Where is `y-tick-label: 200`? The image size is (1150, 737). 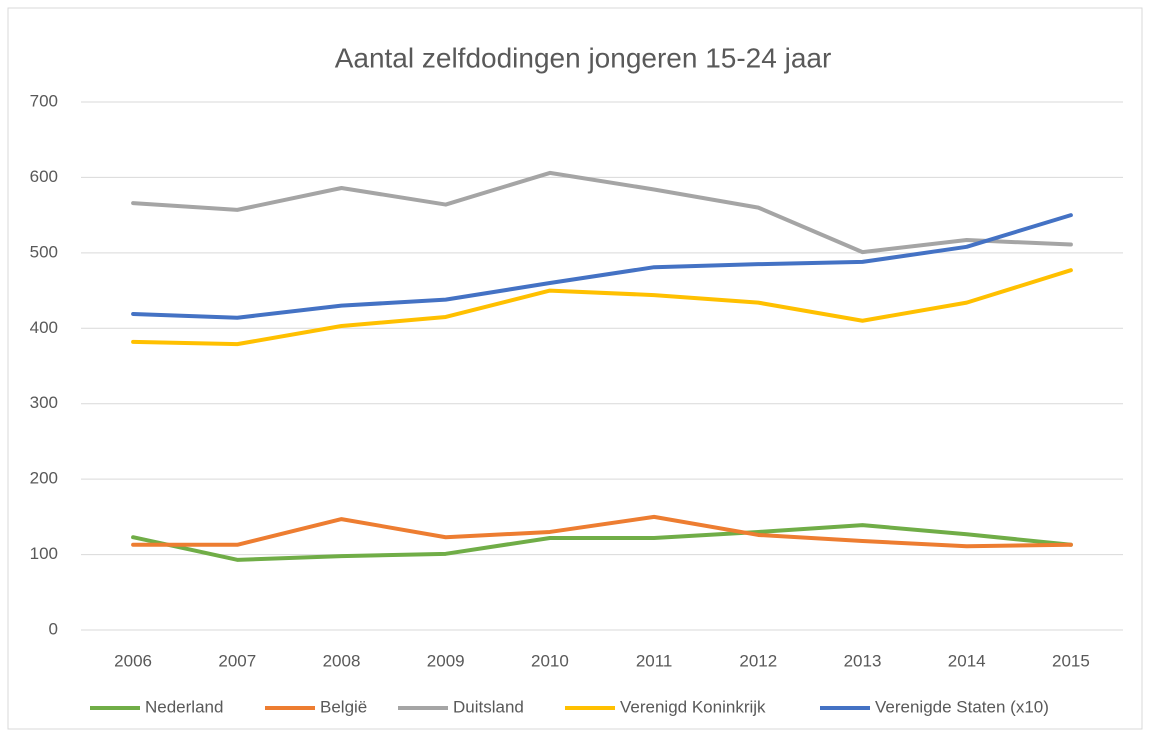 y-tick-label: 200 is located at coordinates (44, 478).